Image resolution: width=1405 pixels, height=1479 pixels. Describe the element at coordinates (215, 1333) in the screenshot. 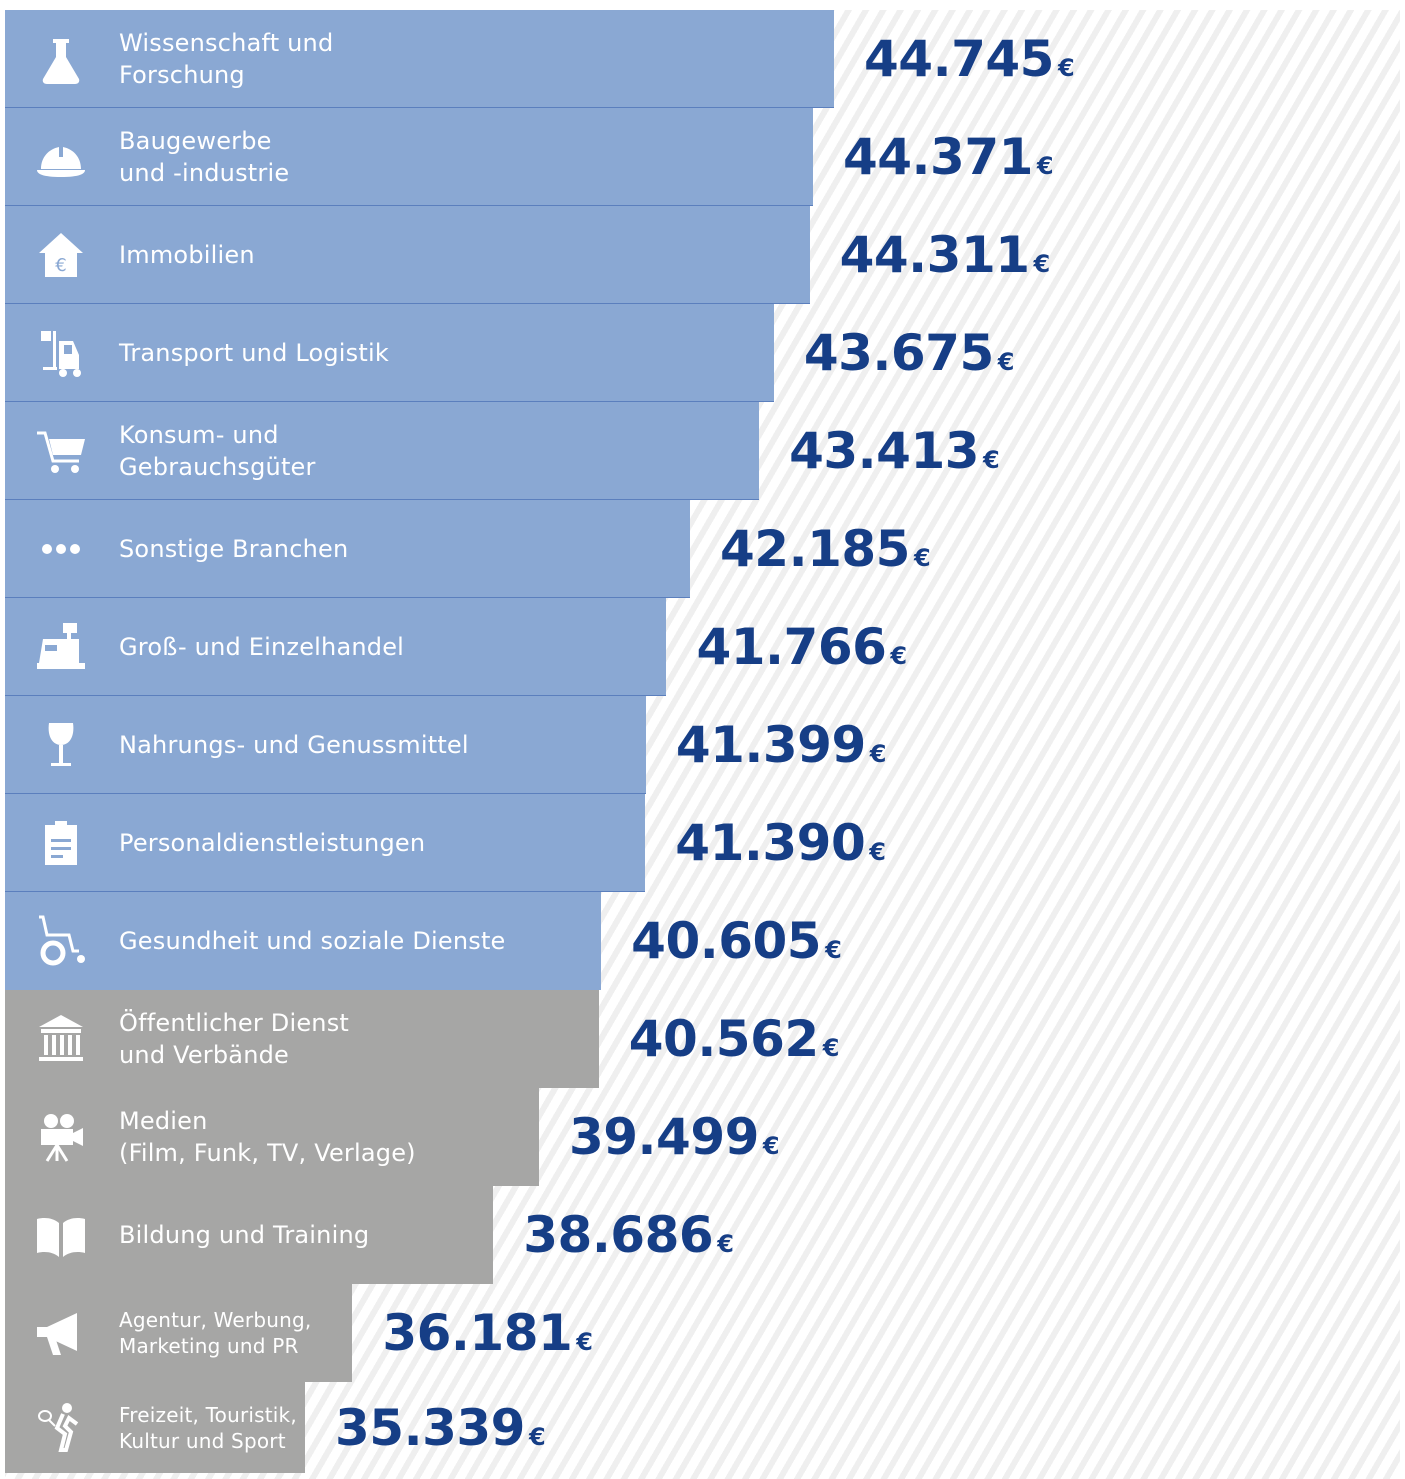

I see `category-label: Agentur, Werbung, Marketing und PR` at that location.